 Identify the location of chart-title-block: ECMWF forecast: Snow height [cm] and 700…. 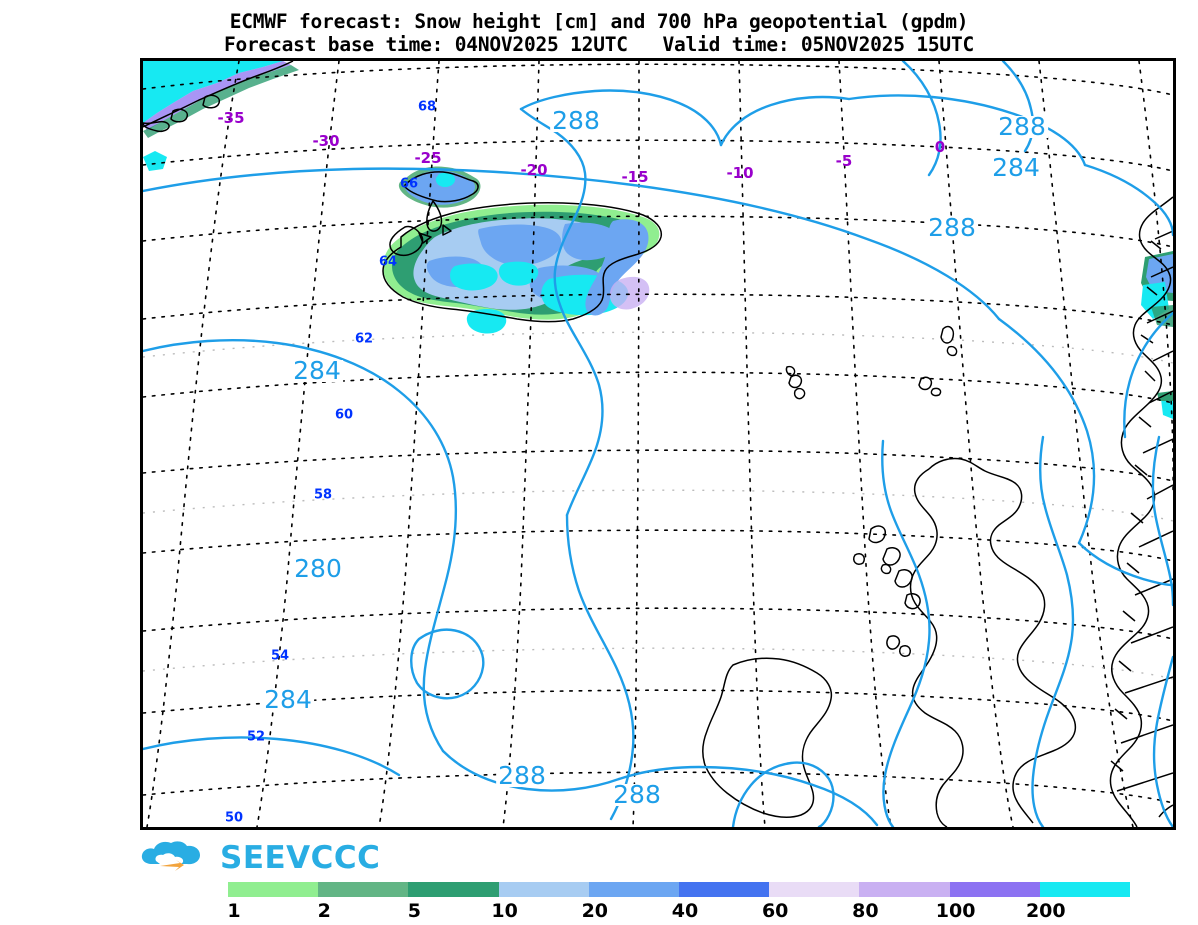
(599, 33).